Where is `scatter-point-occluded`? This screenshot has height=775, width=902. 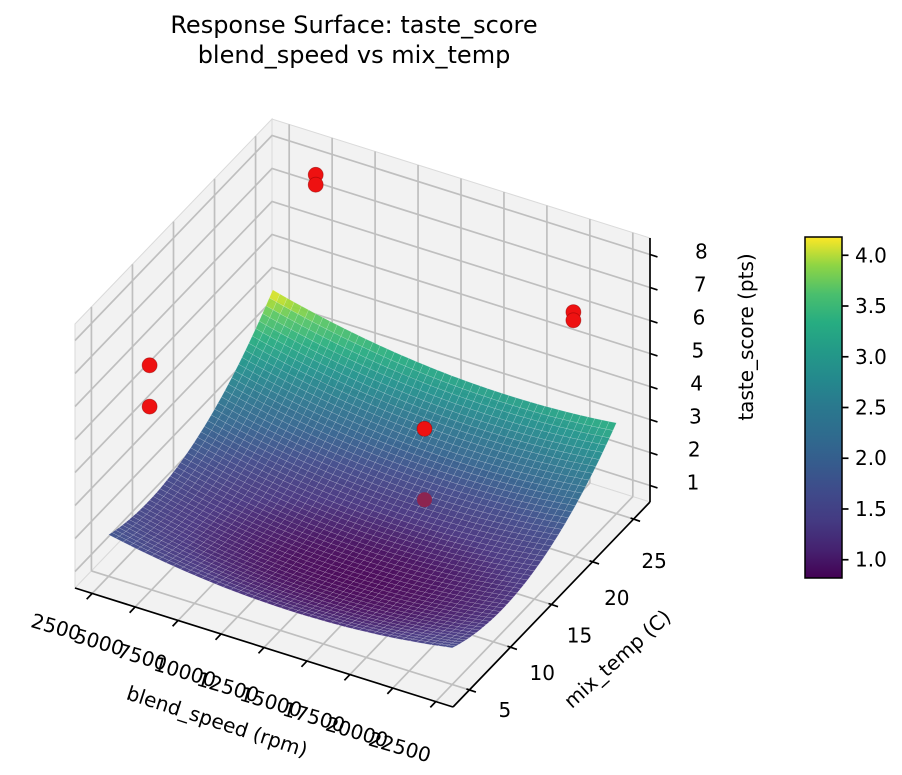
scatter-point-occluded is located at coordinates (424, 500).